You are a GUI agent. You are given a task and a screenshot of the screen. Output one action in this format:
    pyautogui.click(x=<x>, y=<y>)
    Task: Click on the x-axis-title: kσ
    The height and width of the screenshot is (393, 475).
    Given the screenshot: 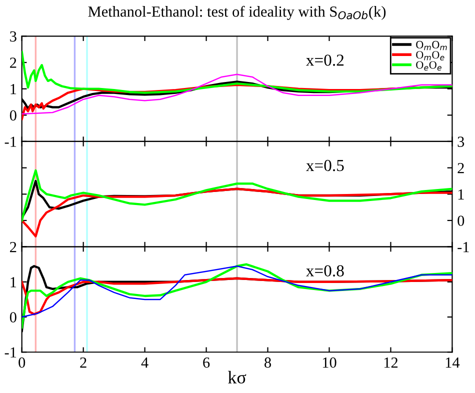 What is the action you would take?
    pyautogui.click(x=237, y=377)
    